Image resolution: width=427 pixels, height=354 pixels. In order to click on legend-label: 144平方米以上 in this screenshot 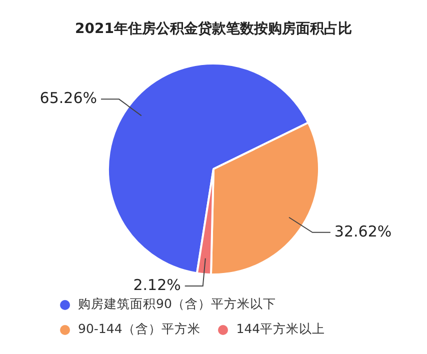, I will do `click(281, 329)`.